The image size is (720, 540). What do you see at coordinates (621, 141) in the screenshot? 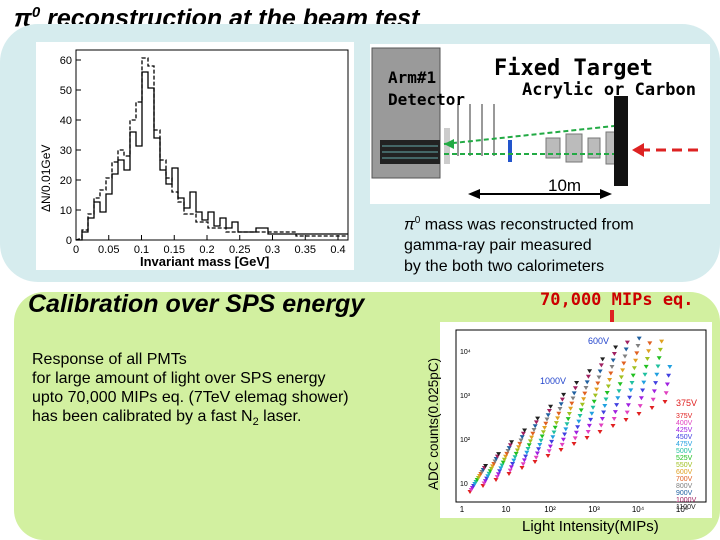
I see `fixed-target` at bounding box center [621, 141].